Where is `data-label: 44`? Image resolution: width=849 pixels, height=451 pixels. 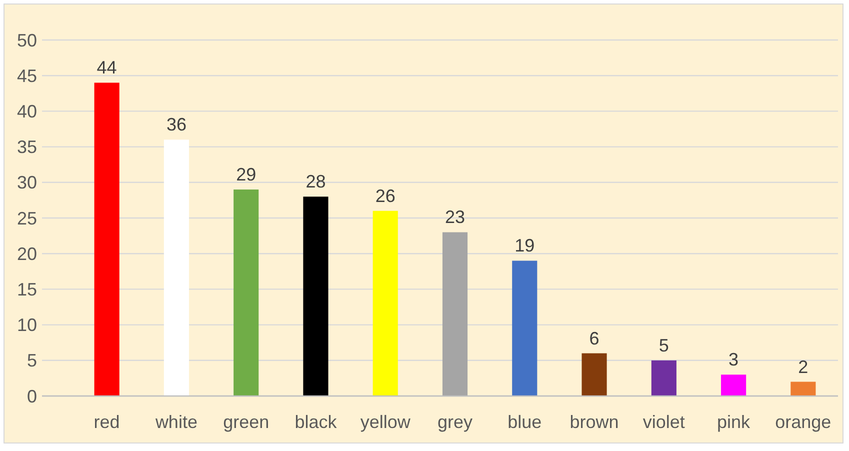
data-label: 44 is located at coordinates (106, 68).